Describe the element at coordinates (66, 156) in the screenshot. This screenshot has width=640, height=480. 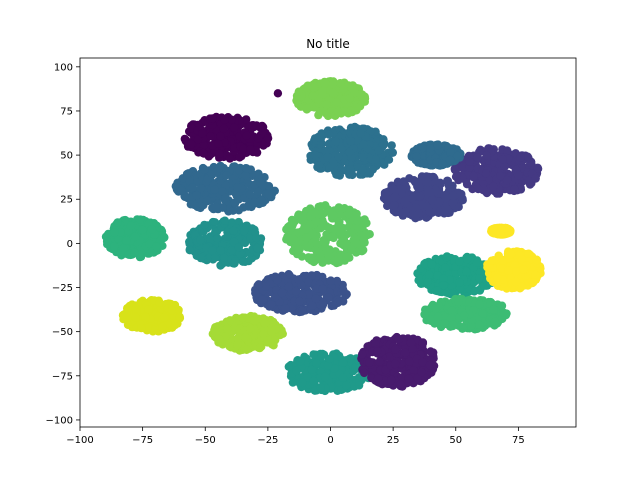
I see `y-tick-label: 50` at that location.